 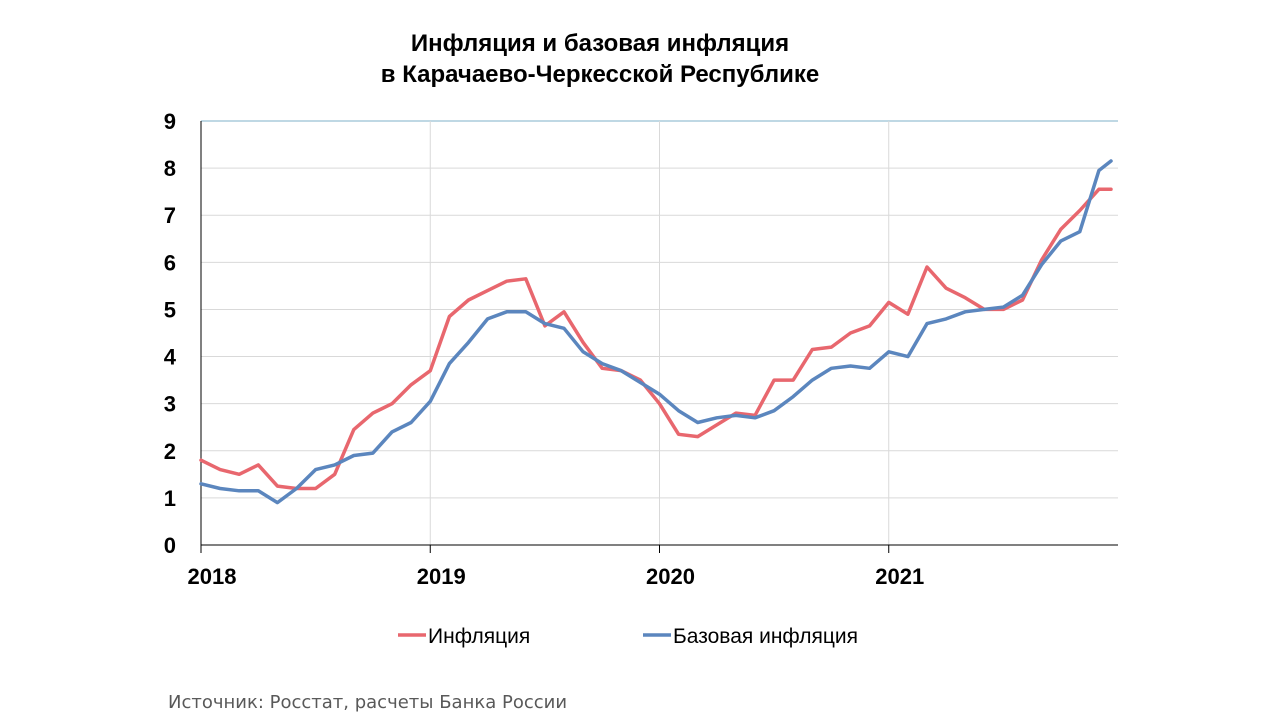 What do you see at coordinates (170, 333) in the screenshot?
I see `y-axis-ticks: 0 1 2 3 4 5 6 7 8 9` at bounding box center [170, 333].